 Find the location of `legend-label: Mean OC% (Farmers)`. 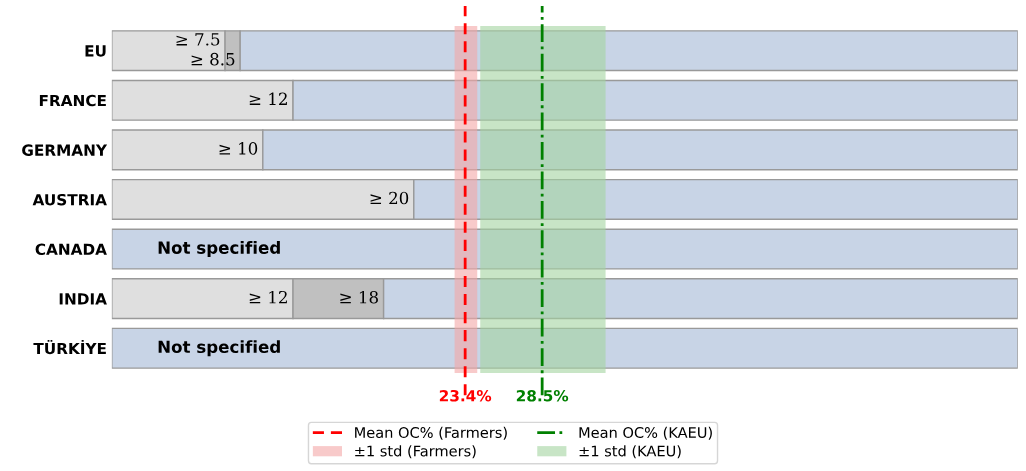

legend-label: Mean OC% (Farmers) is located at coordinates (431, 433).